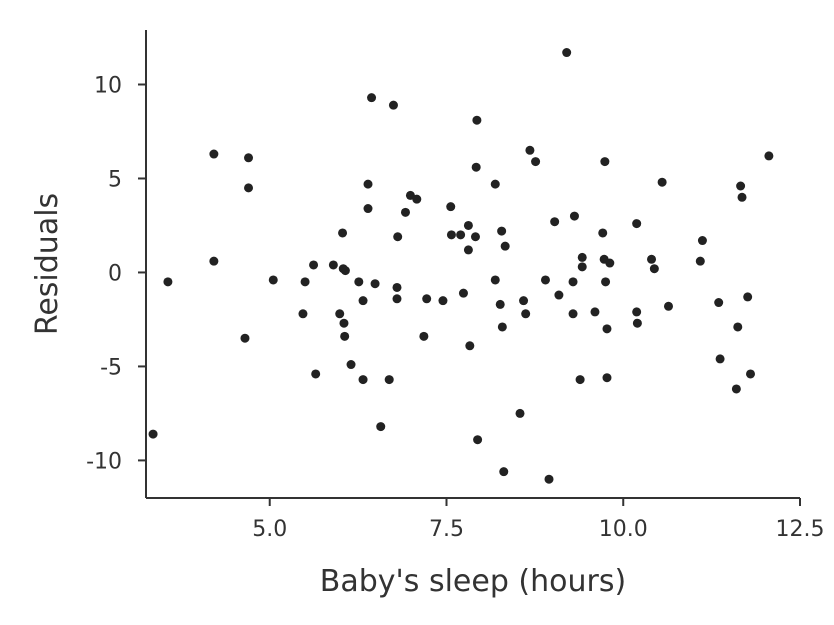 This screenshot has height=625, width=834. I want to click on x-axis-ticks: 5.0 7.5 10.0 12.5, so click(538, 520).